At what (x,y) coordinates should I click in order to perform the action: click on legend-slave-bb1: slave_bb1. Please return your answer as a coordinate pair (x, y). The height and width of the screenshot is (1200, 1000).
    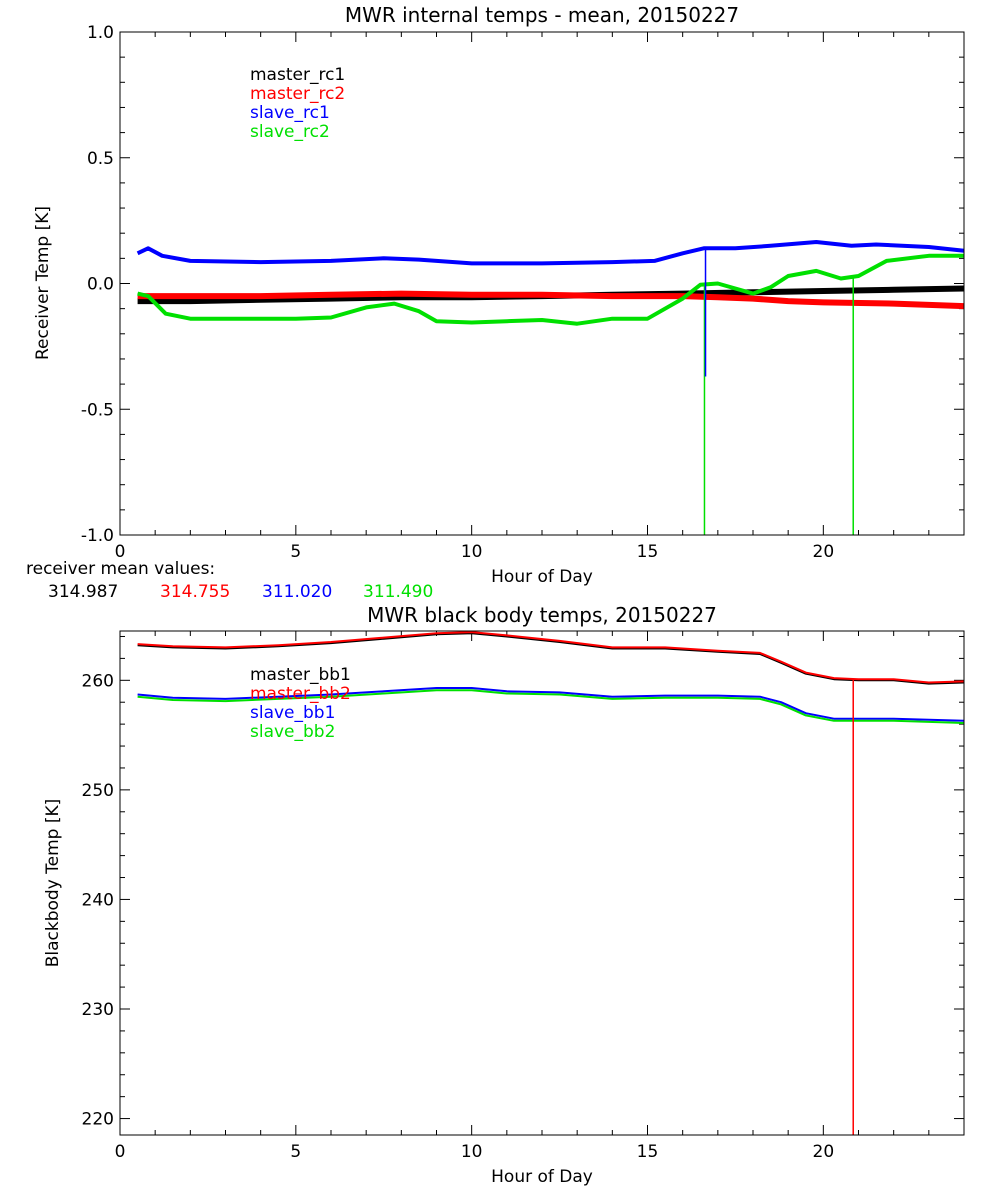
    Looking at the image, I should click on (292, 713).